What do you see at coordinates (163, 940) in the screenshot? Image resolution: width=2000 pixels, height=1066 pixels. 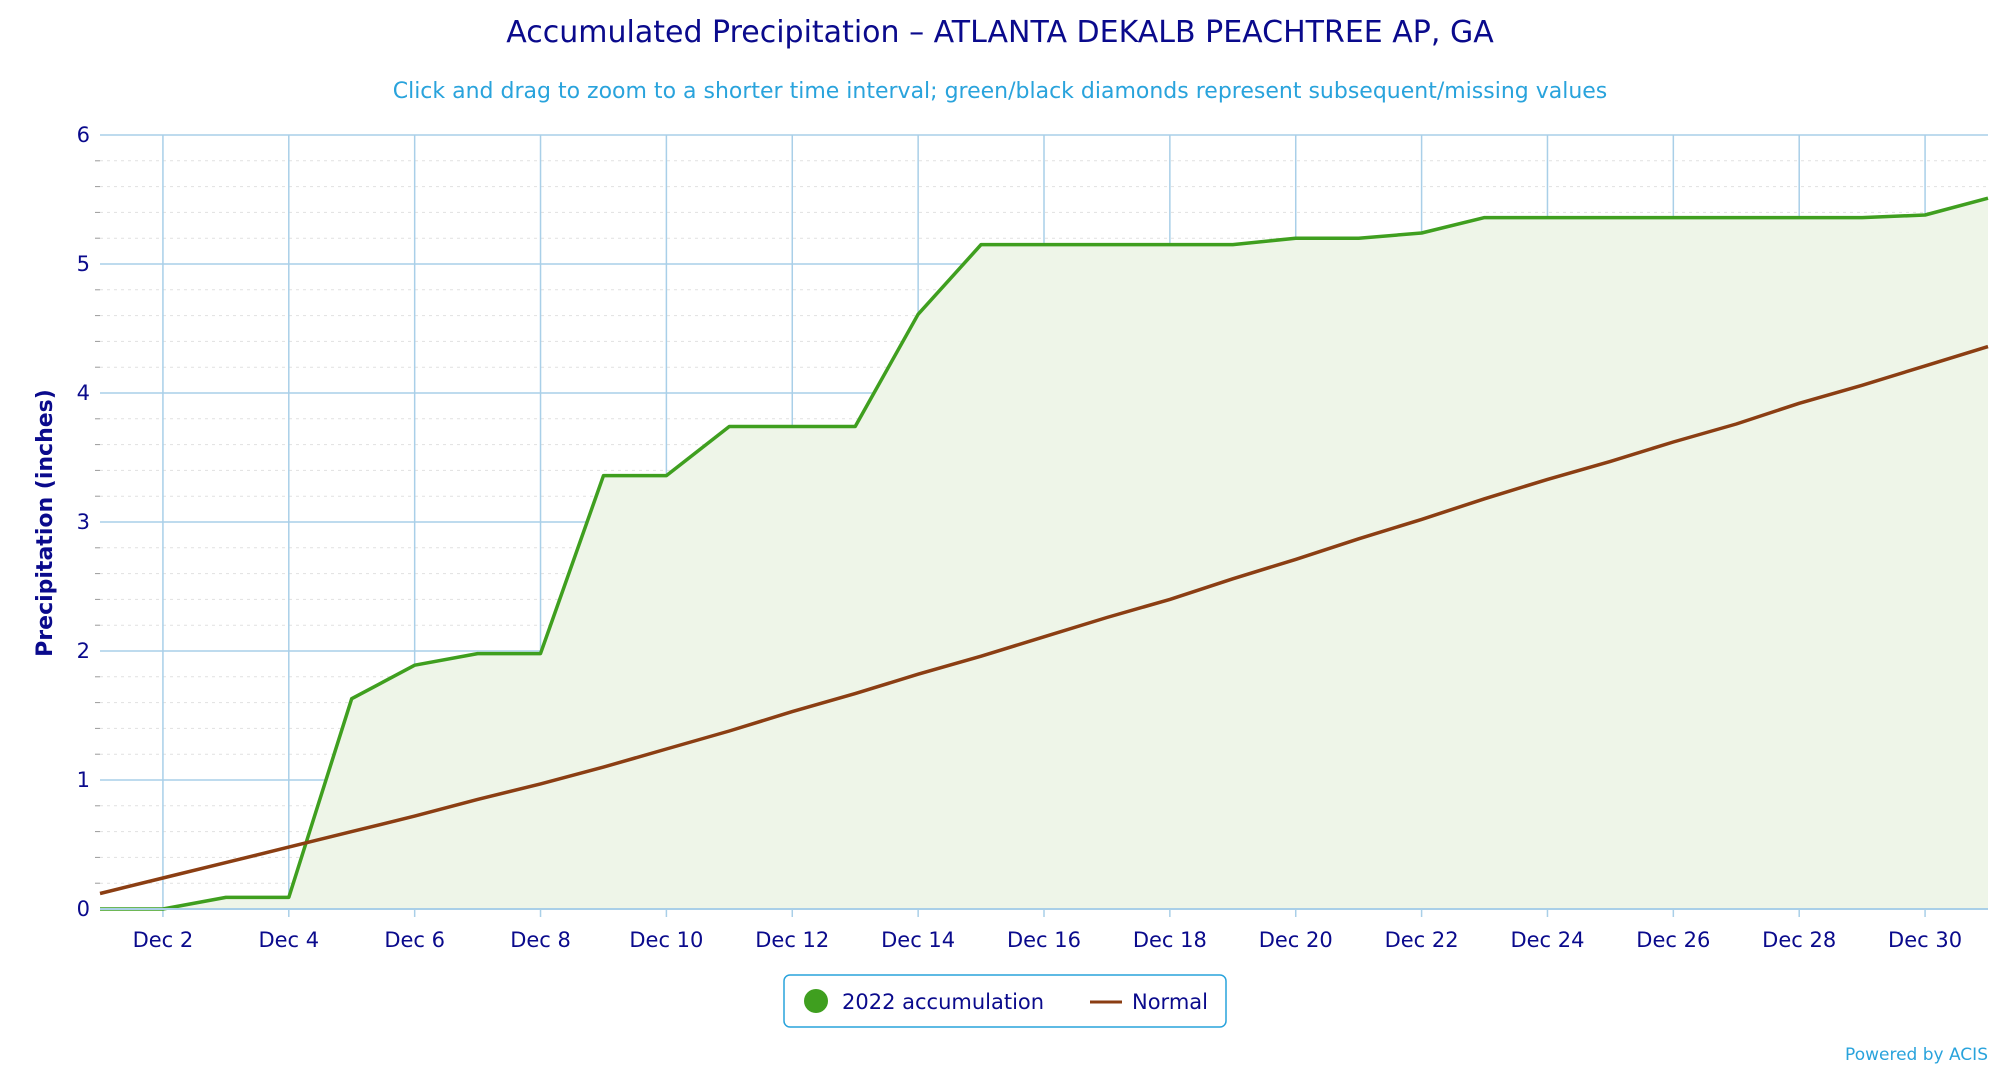 I see `x-tick-label: Dec 2` at bounding box center [163, 940].